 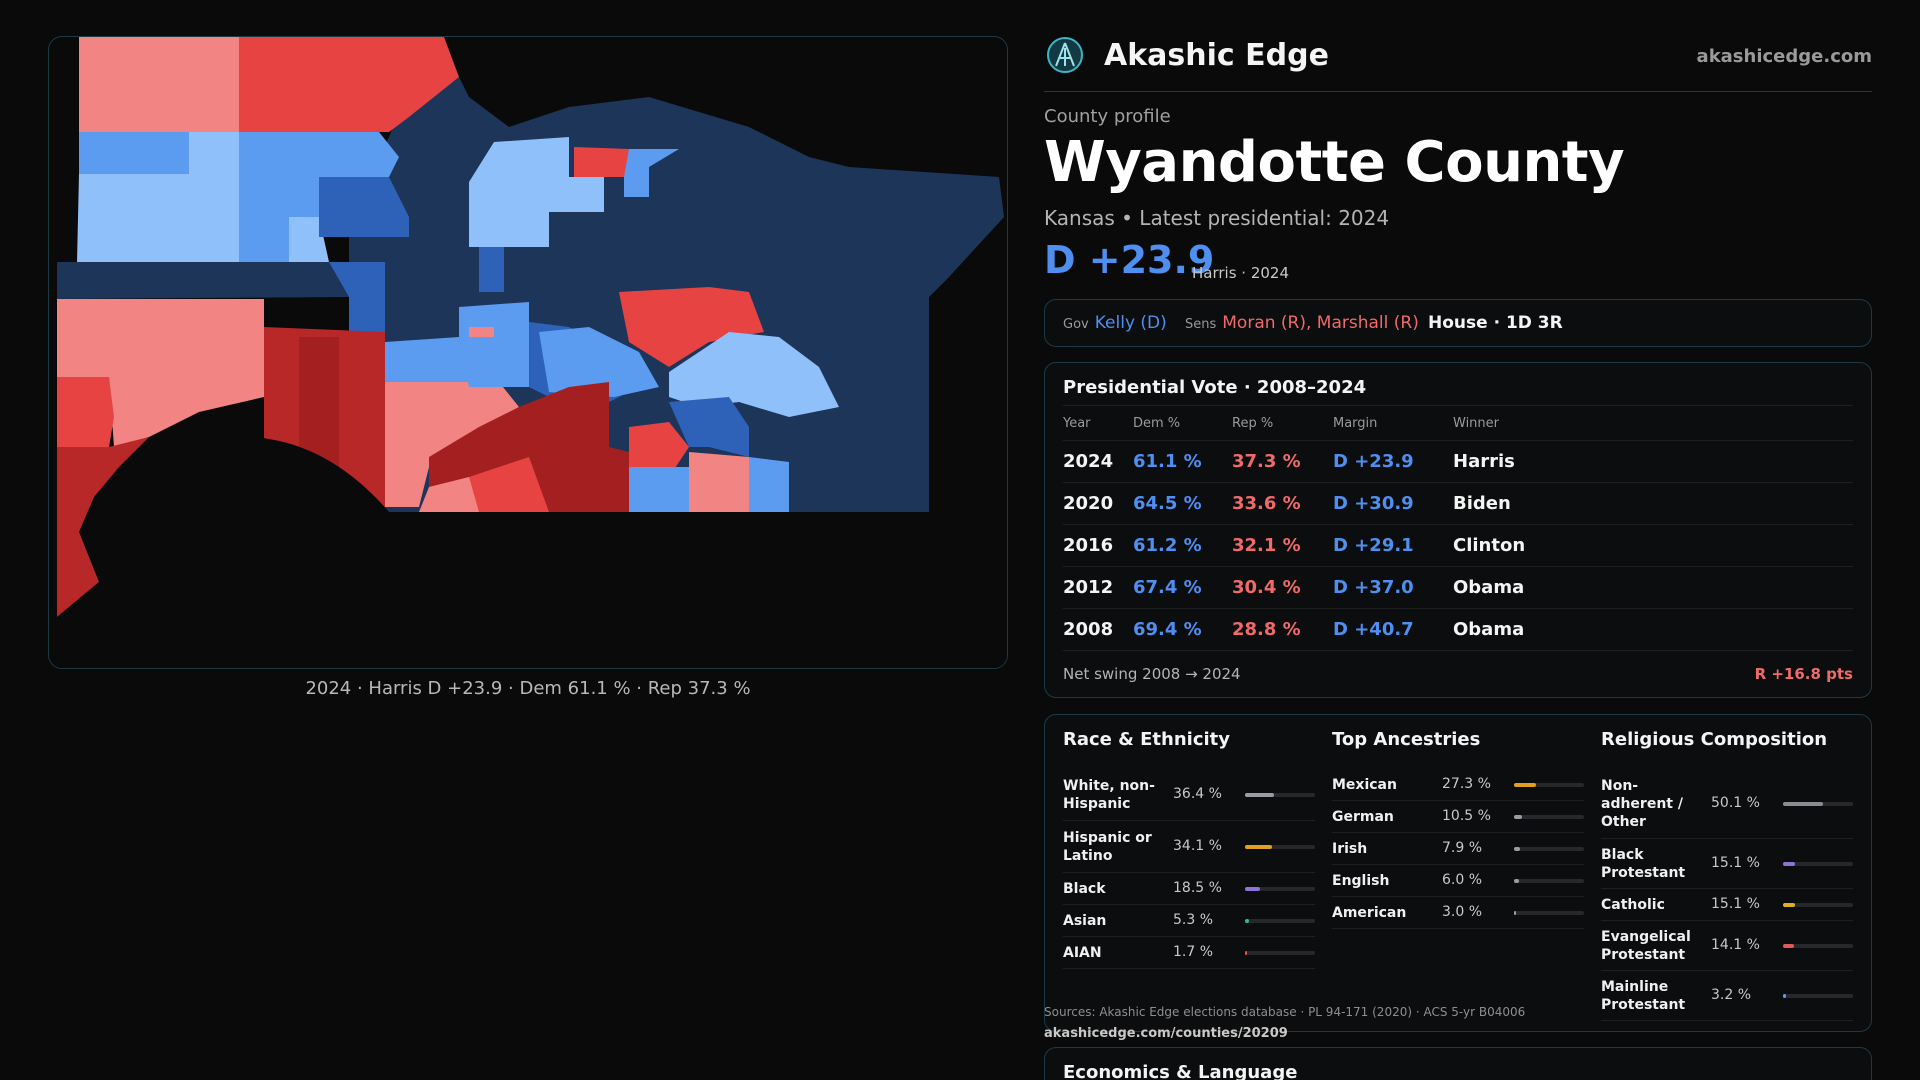 I want to click on stat-value: 50.1 %, so click(x=1735, y=803).